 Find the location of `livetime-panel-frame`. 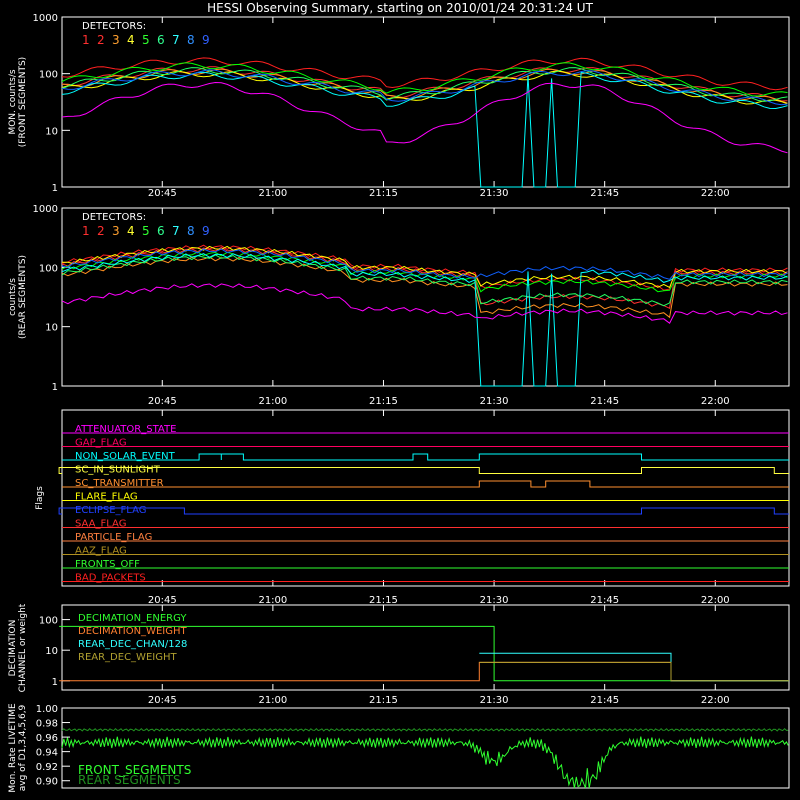

livetime-panel-frame is located at coordinates (425, 748).